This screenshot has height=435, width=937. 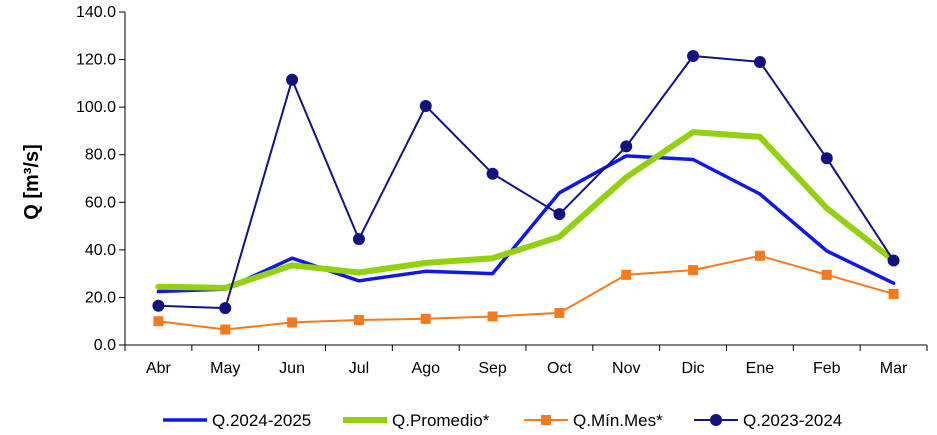 What do you see at coordinates (96, 60) in the screenshot?
I see `y-tick-label: 120.0` at bounding box center [96, 60].